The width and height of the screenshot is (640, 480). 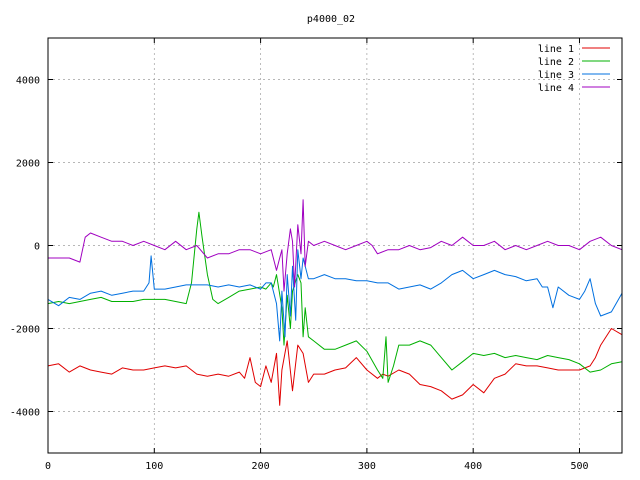 What do you see at coordinates (556, 62) in the screenshot?
I see `legend-label-2: line 2` at bounding box center [556, 62].